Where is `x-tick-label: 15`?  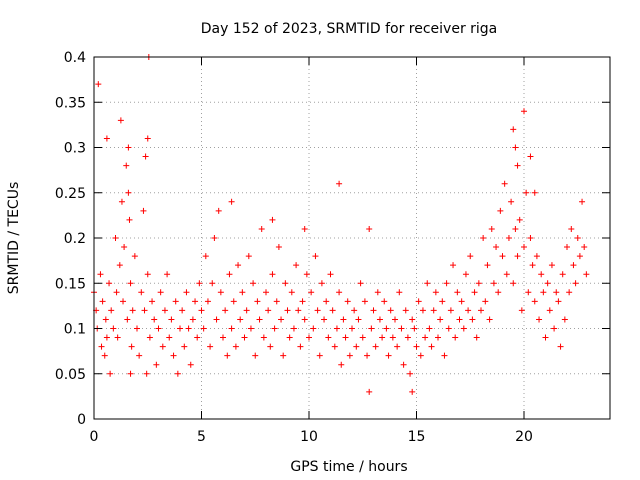 x-tick-label: 15 is located at coordinates (417, 437).